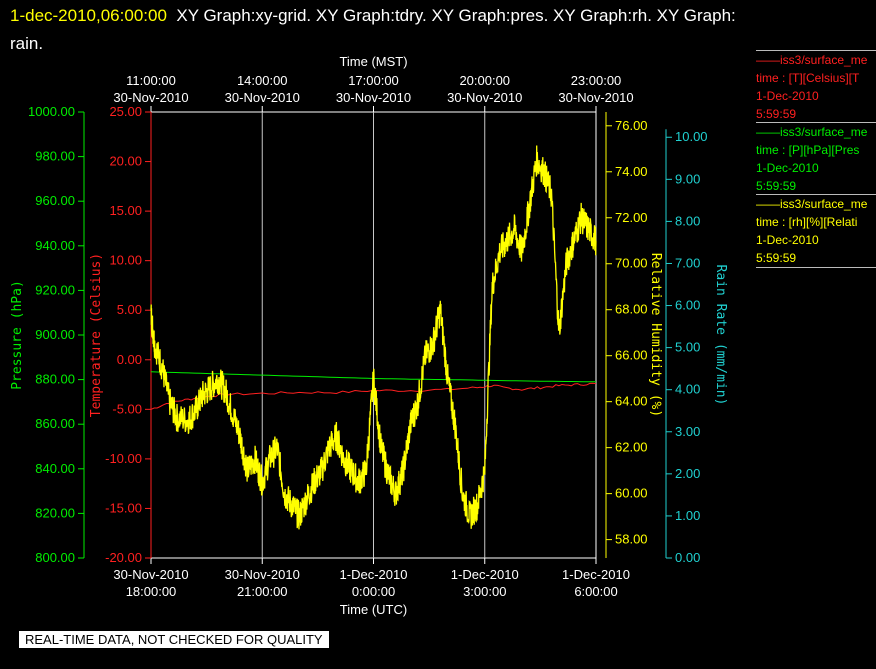  What do you see at coordinates (96, 335) in the screenshot?
I see `temperature-axis-title: Temperature (Celsius)` at bounding box center [96, 335].